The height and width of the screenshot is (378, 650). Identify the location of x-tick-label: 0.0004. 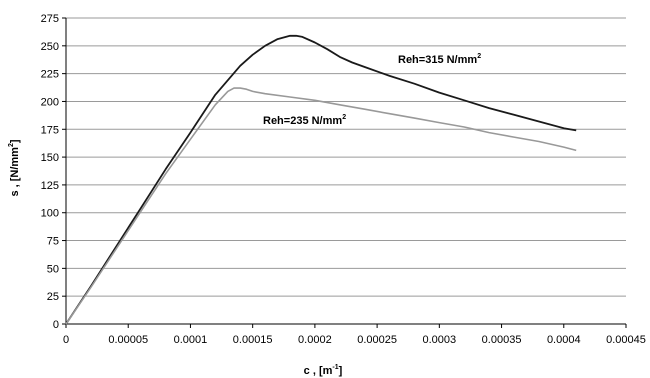
(564, 340).